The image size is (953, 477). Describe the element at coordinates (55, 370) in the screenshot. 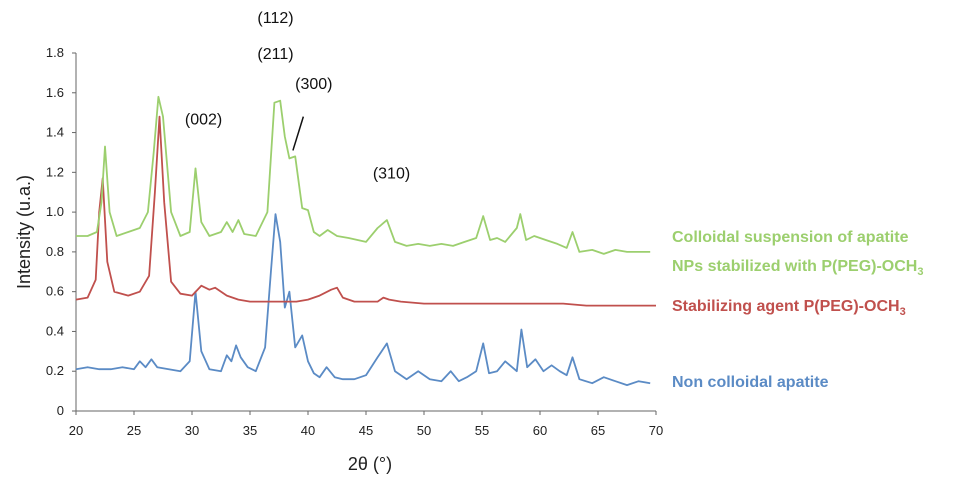

I see `y-tick-label: 0.2` at that location.